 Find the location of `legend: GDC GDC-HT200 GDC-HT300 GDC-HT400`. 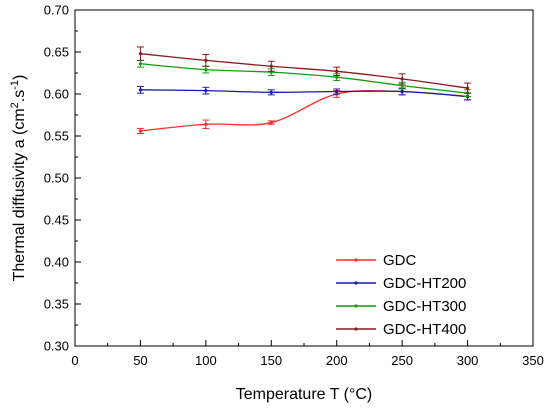

legend: GDC GDC-HT200 GDC-HT300 GDC-HT400 is located at coordinates (401, 295).